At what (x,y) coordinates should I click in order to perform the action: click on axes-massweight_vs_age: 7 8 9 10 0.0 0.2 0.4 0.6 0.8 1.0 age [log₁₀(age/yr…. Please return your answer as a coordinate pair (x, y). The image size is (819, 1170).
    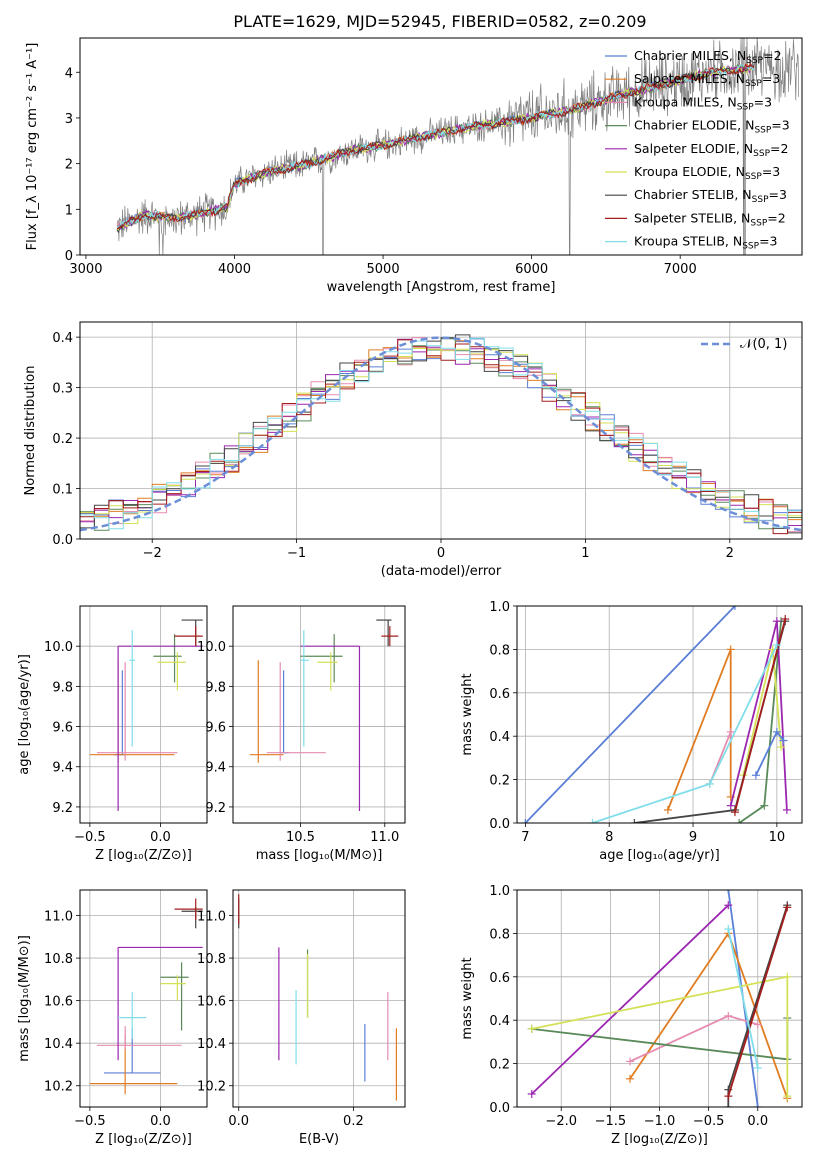
    Looking at the image, I should click on (631, 731).